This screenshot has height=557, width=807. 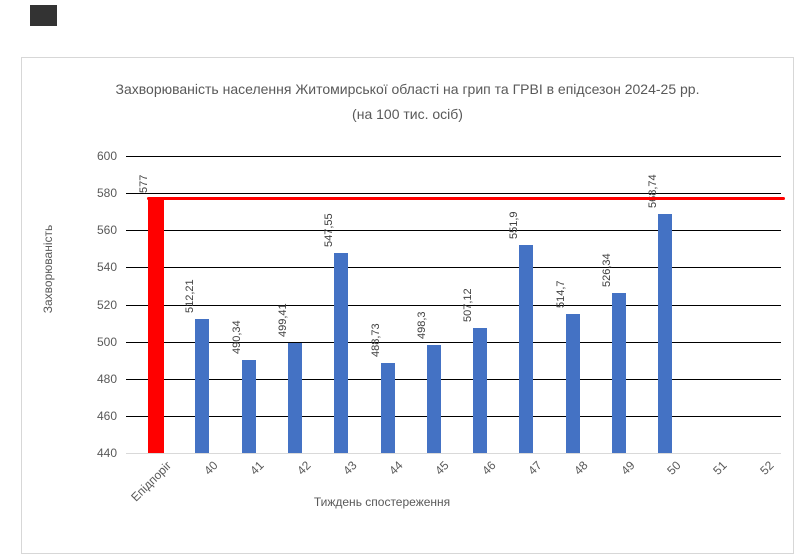 I want to click on window-artifact, so click(x=43, y=15).